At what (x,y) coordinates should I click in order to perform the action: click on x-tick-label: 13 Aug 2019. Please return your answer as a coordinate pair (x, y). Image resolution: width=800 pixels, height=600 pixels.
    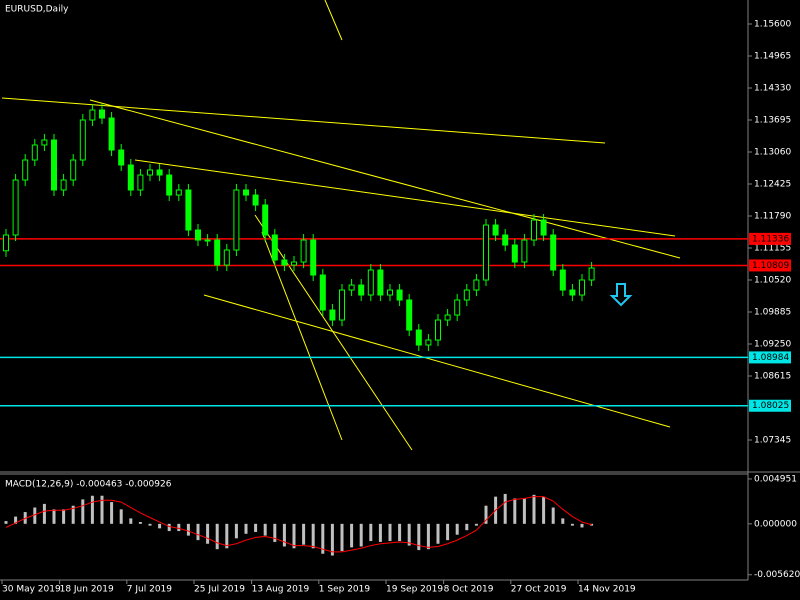
    Looking at the image, I should click on (281, 590).